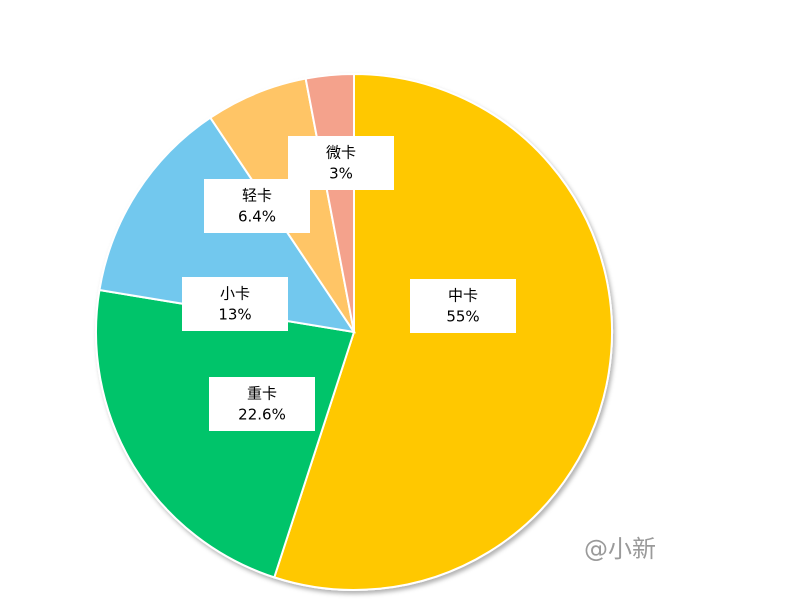  What do you see at coordinates (257, 217) in the screenshot?
I see `value-label: 6.4%` at bounding box center [257, 217].